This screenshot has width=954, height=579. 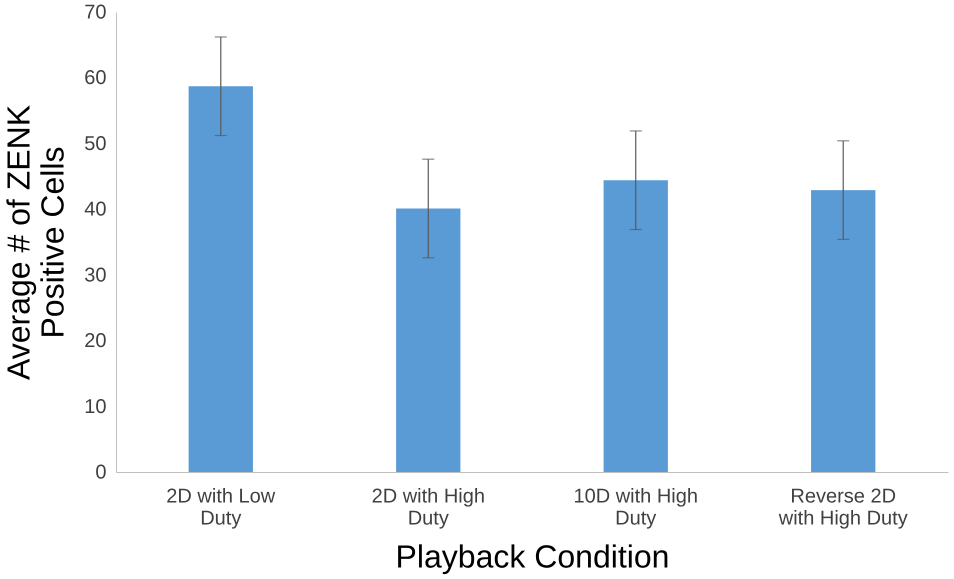 I want to click on x-tick-label: 10D with High Duty, so click(x=635, y=508).